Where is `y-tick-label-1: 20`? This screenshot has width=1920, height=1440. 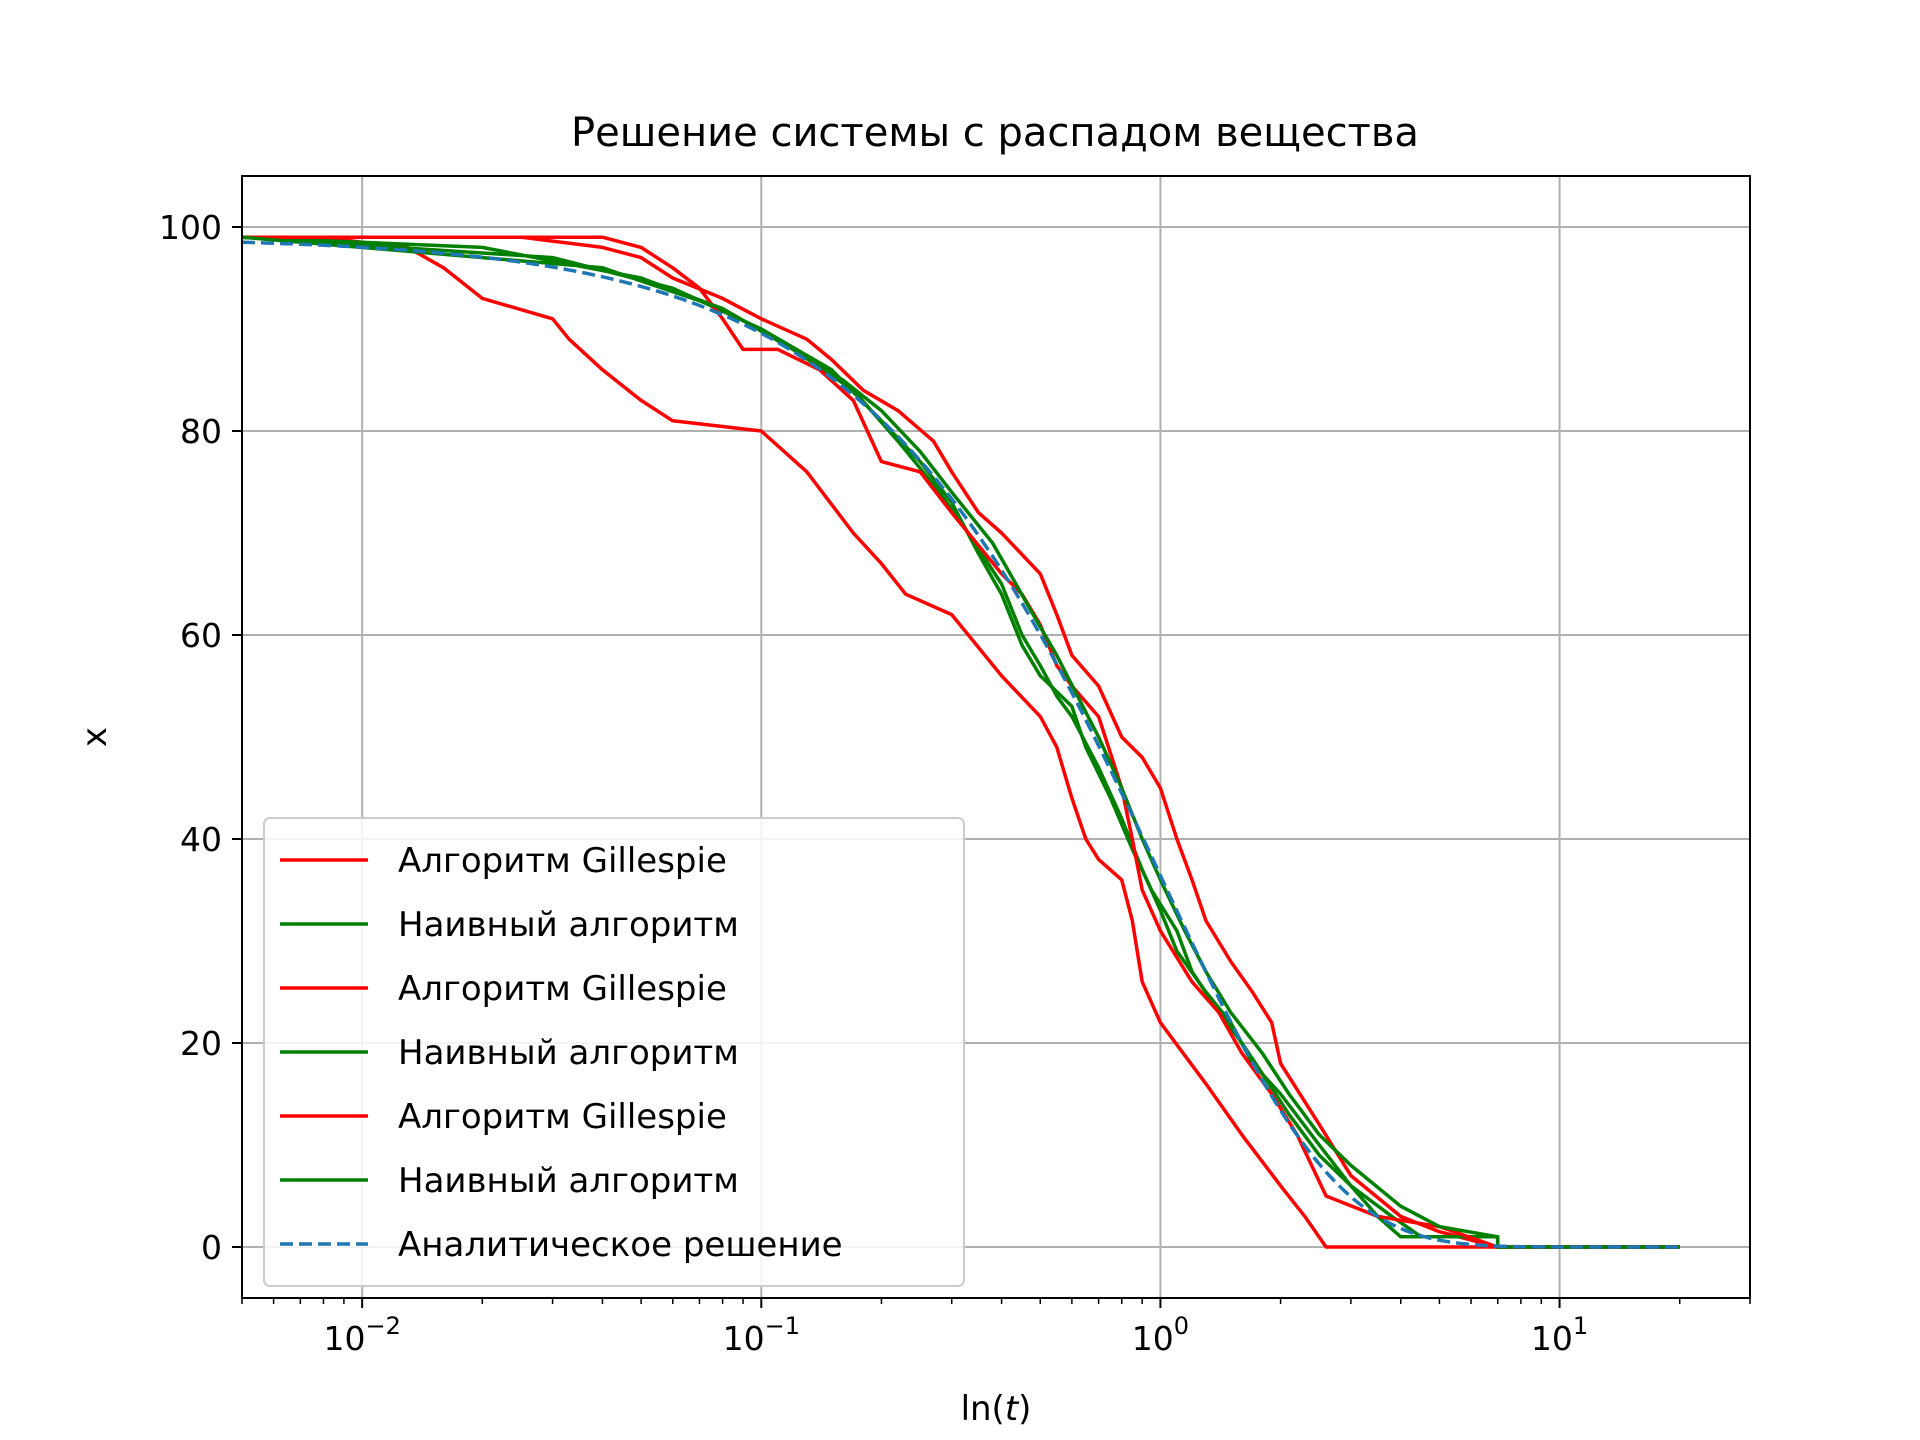 y-tick-label-1: 20 is located at coordinates (201, 1043).